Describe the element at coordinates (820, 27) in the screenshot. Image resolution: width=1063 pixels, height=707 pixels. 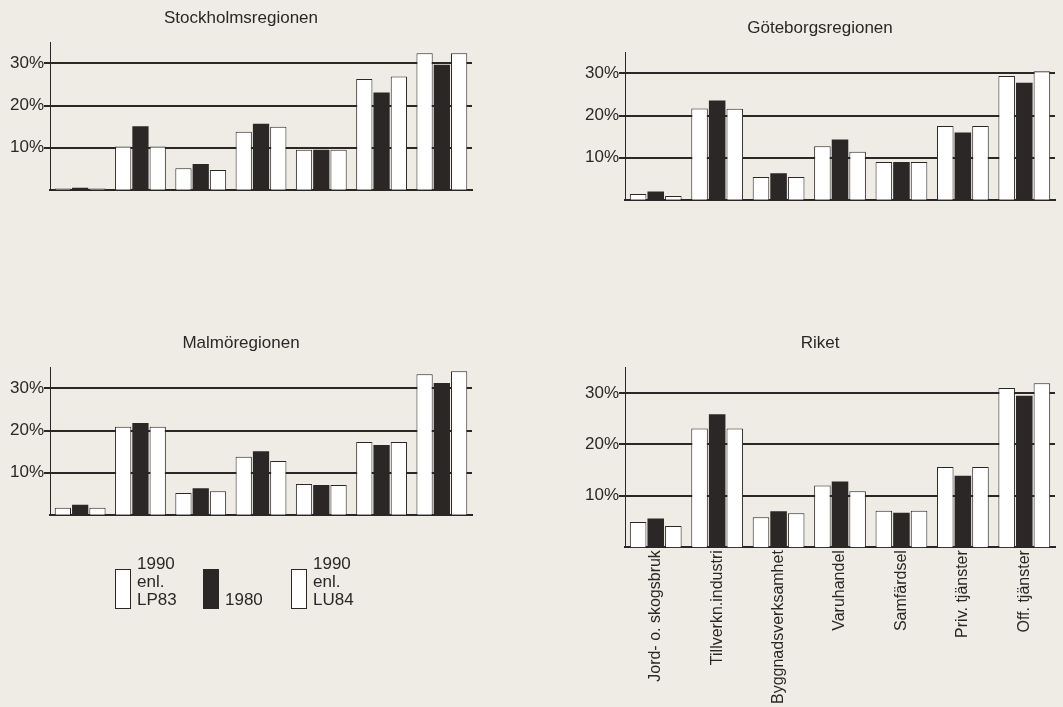
I see `chart-title: Göteborgsregionen` at that location.